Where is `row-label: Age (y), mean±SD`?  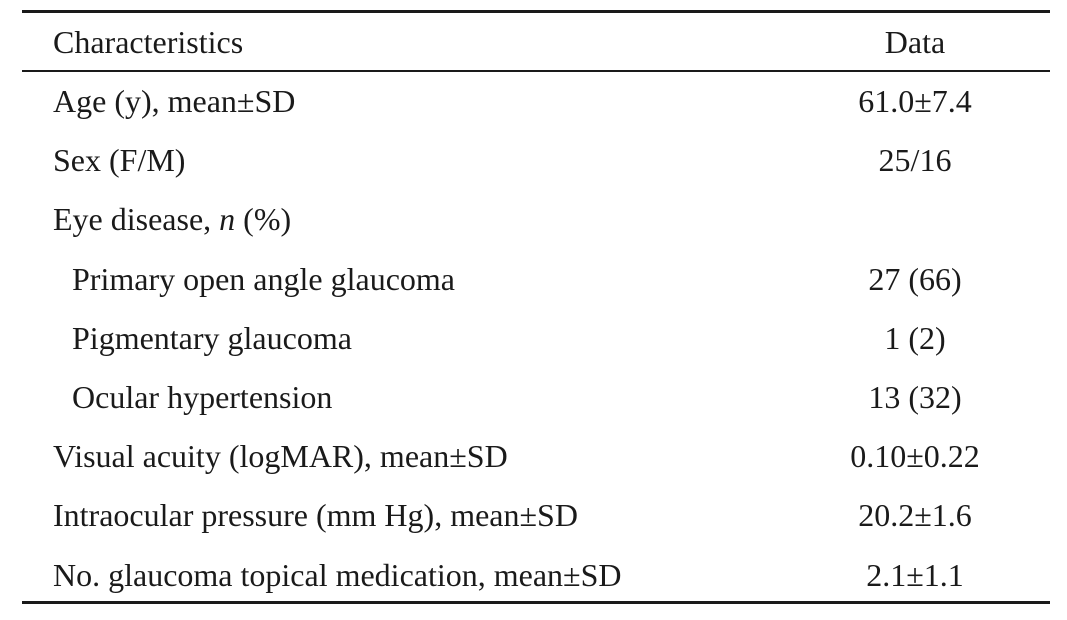 row-label: Age (y), mean±SD is located at coordinates (174, 101).